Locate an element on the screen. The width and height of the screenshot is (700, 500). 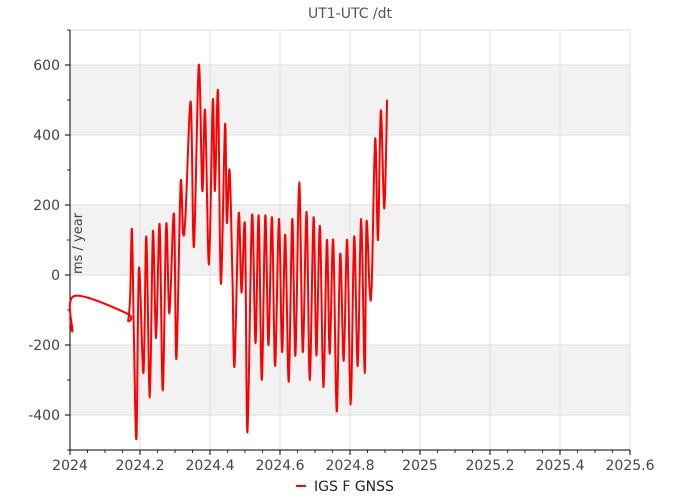
legend-label: IGS F GNSS is located at coordinates (354, 487).